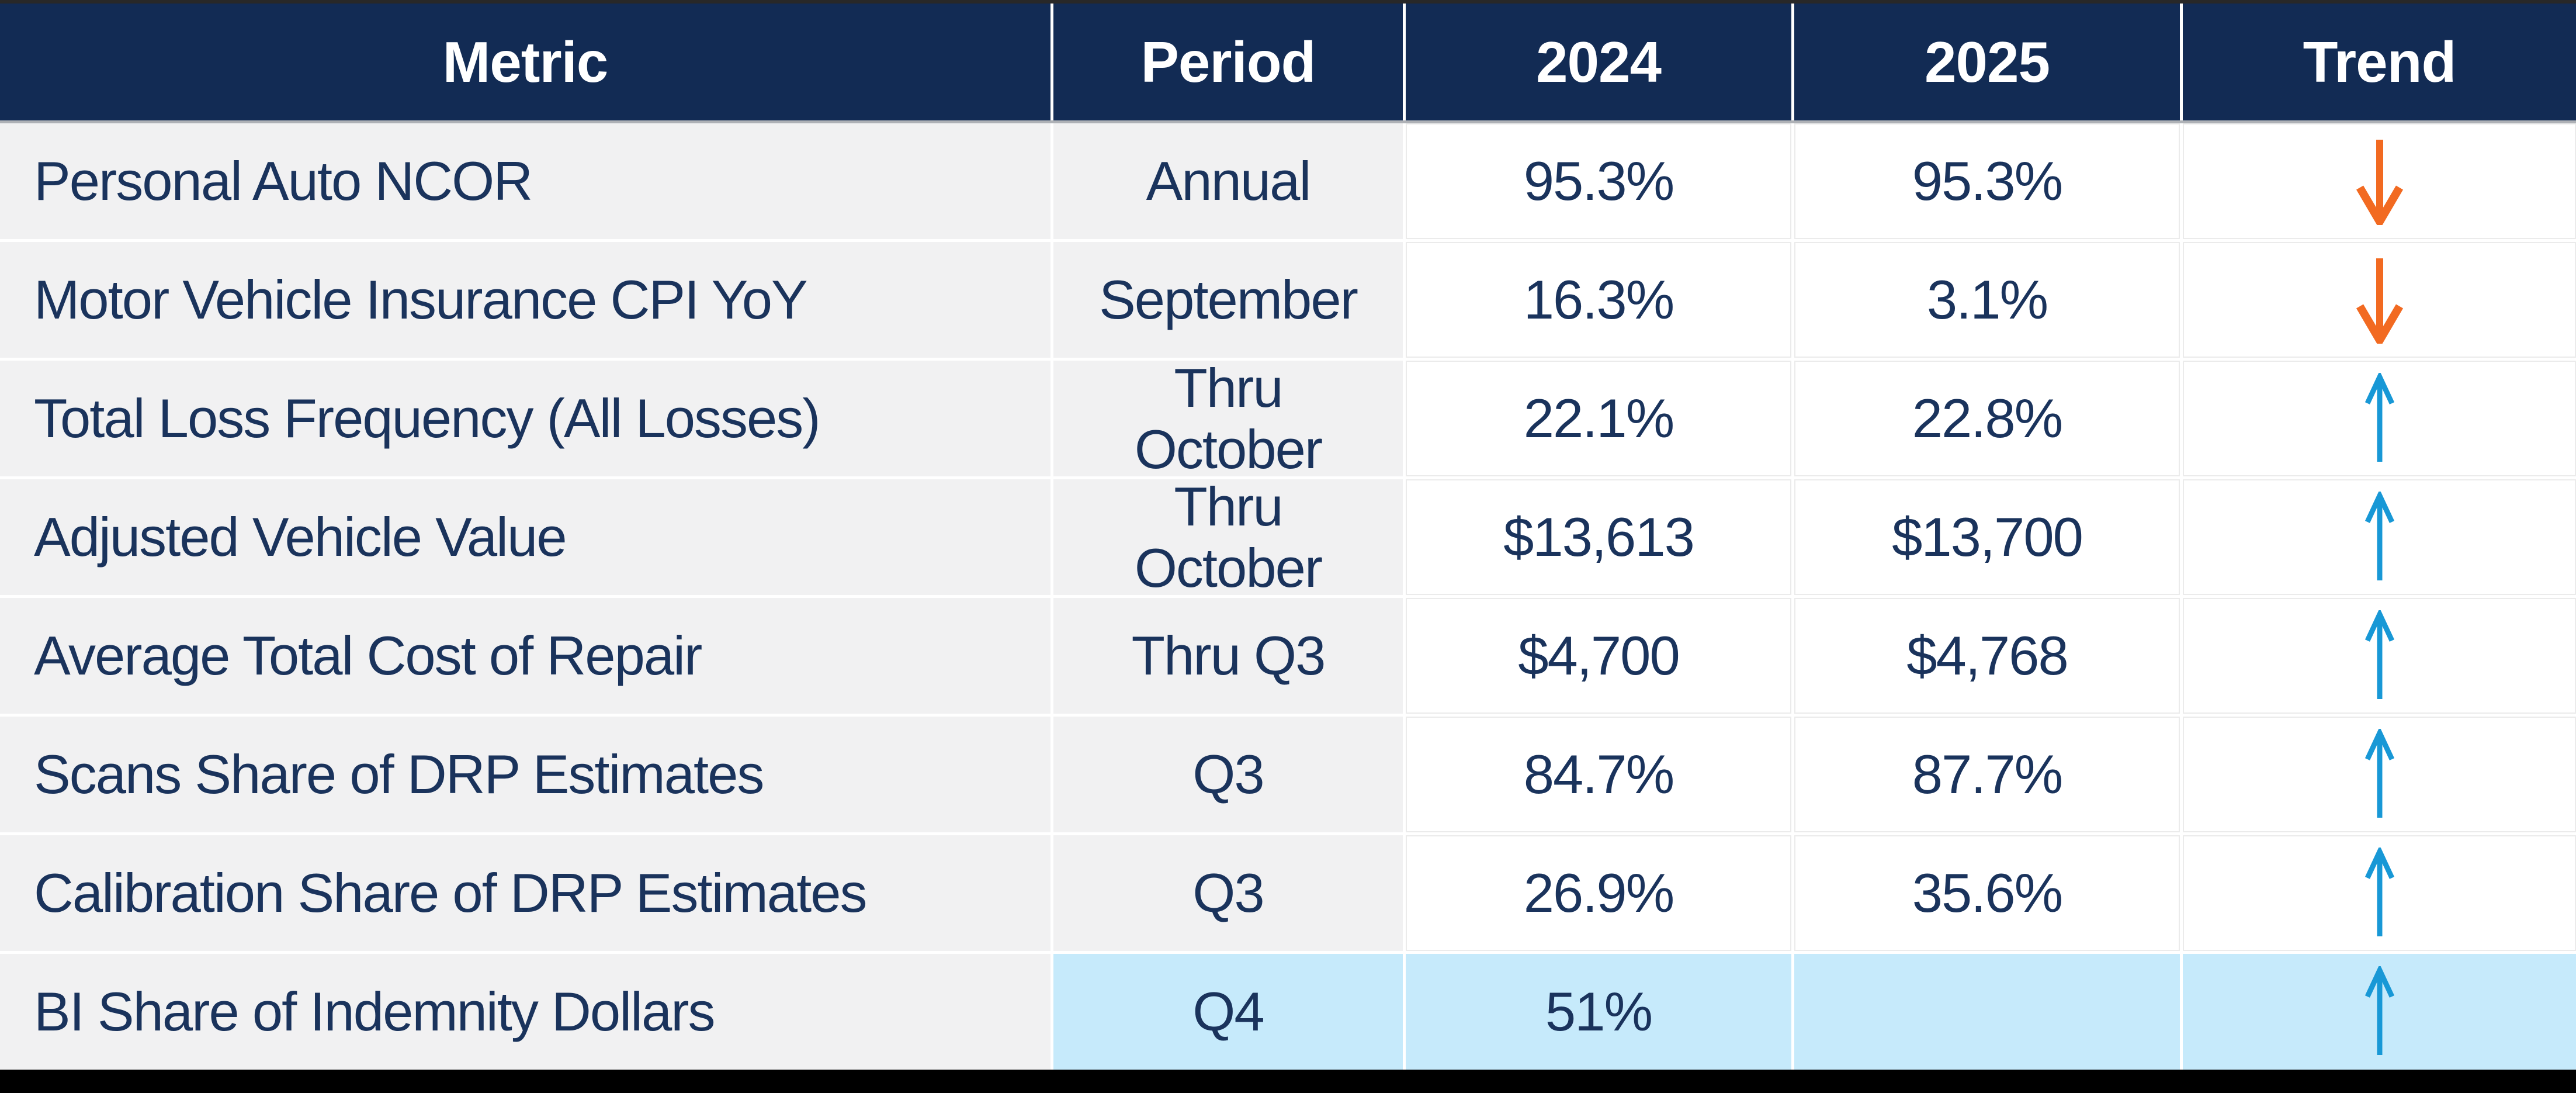  What do you see at coordinates (1987, 1012) in the screenshot?
I see `value-2025-cell` at bounding box center [1987, 1012].